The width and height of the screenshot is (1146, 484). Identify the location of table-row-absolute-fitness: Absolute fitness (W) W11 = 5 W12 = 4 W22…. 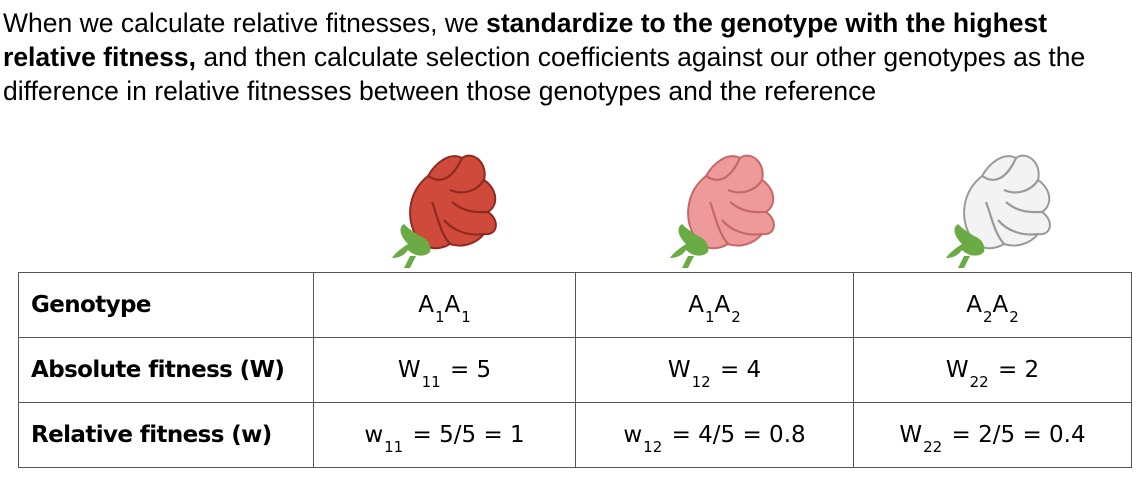
(575, 370).